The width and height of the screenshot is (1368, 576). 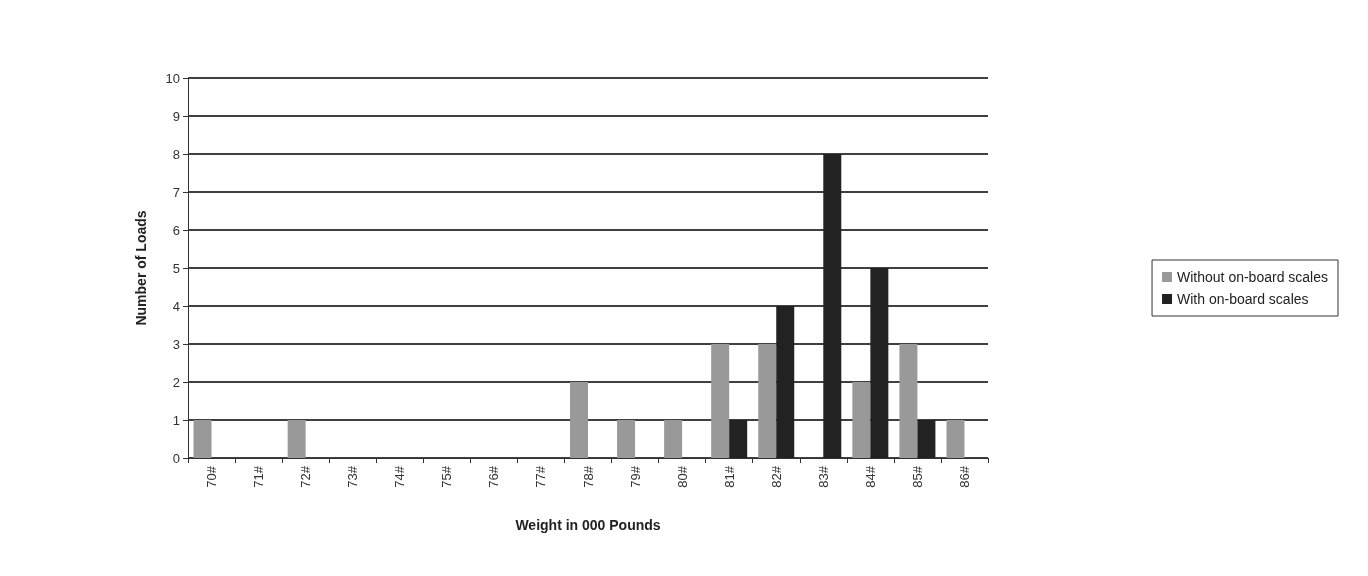 What do you see at coordinates (682, 476) in the screenshot?
I see `x-tick-label: 80#` at bounding box center [682, 476].